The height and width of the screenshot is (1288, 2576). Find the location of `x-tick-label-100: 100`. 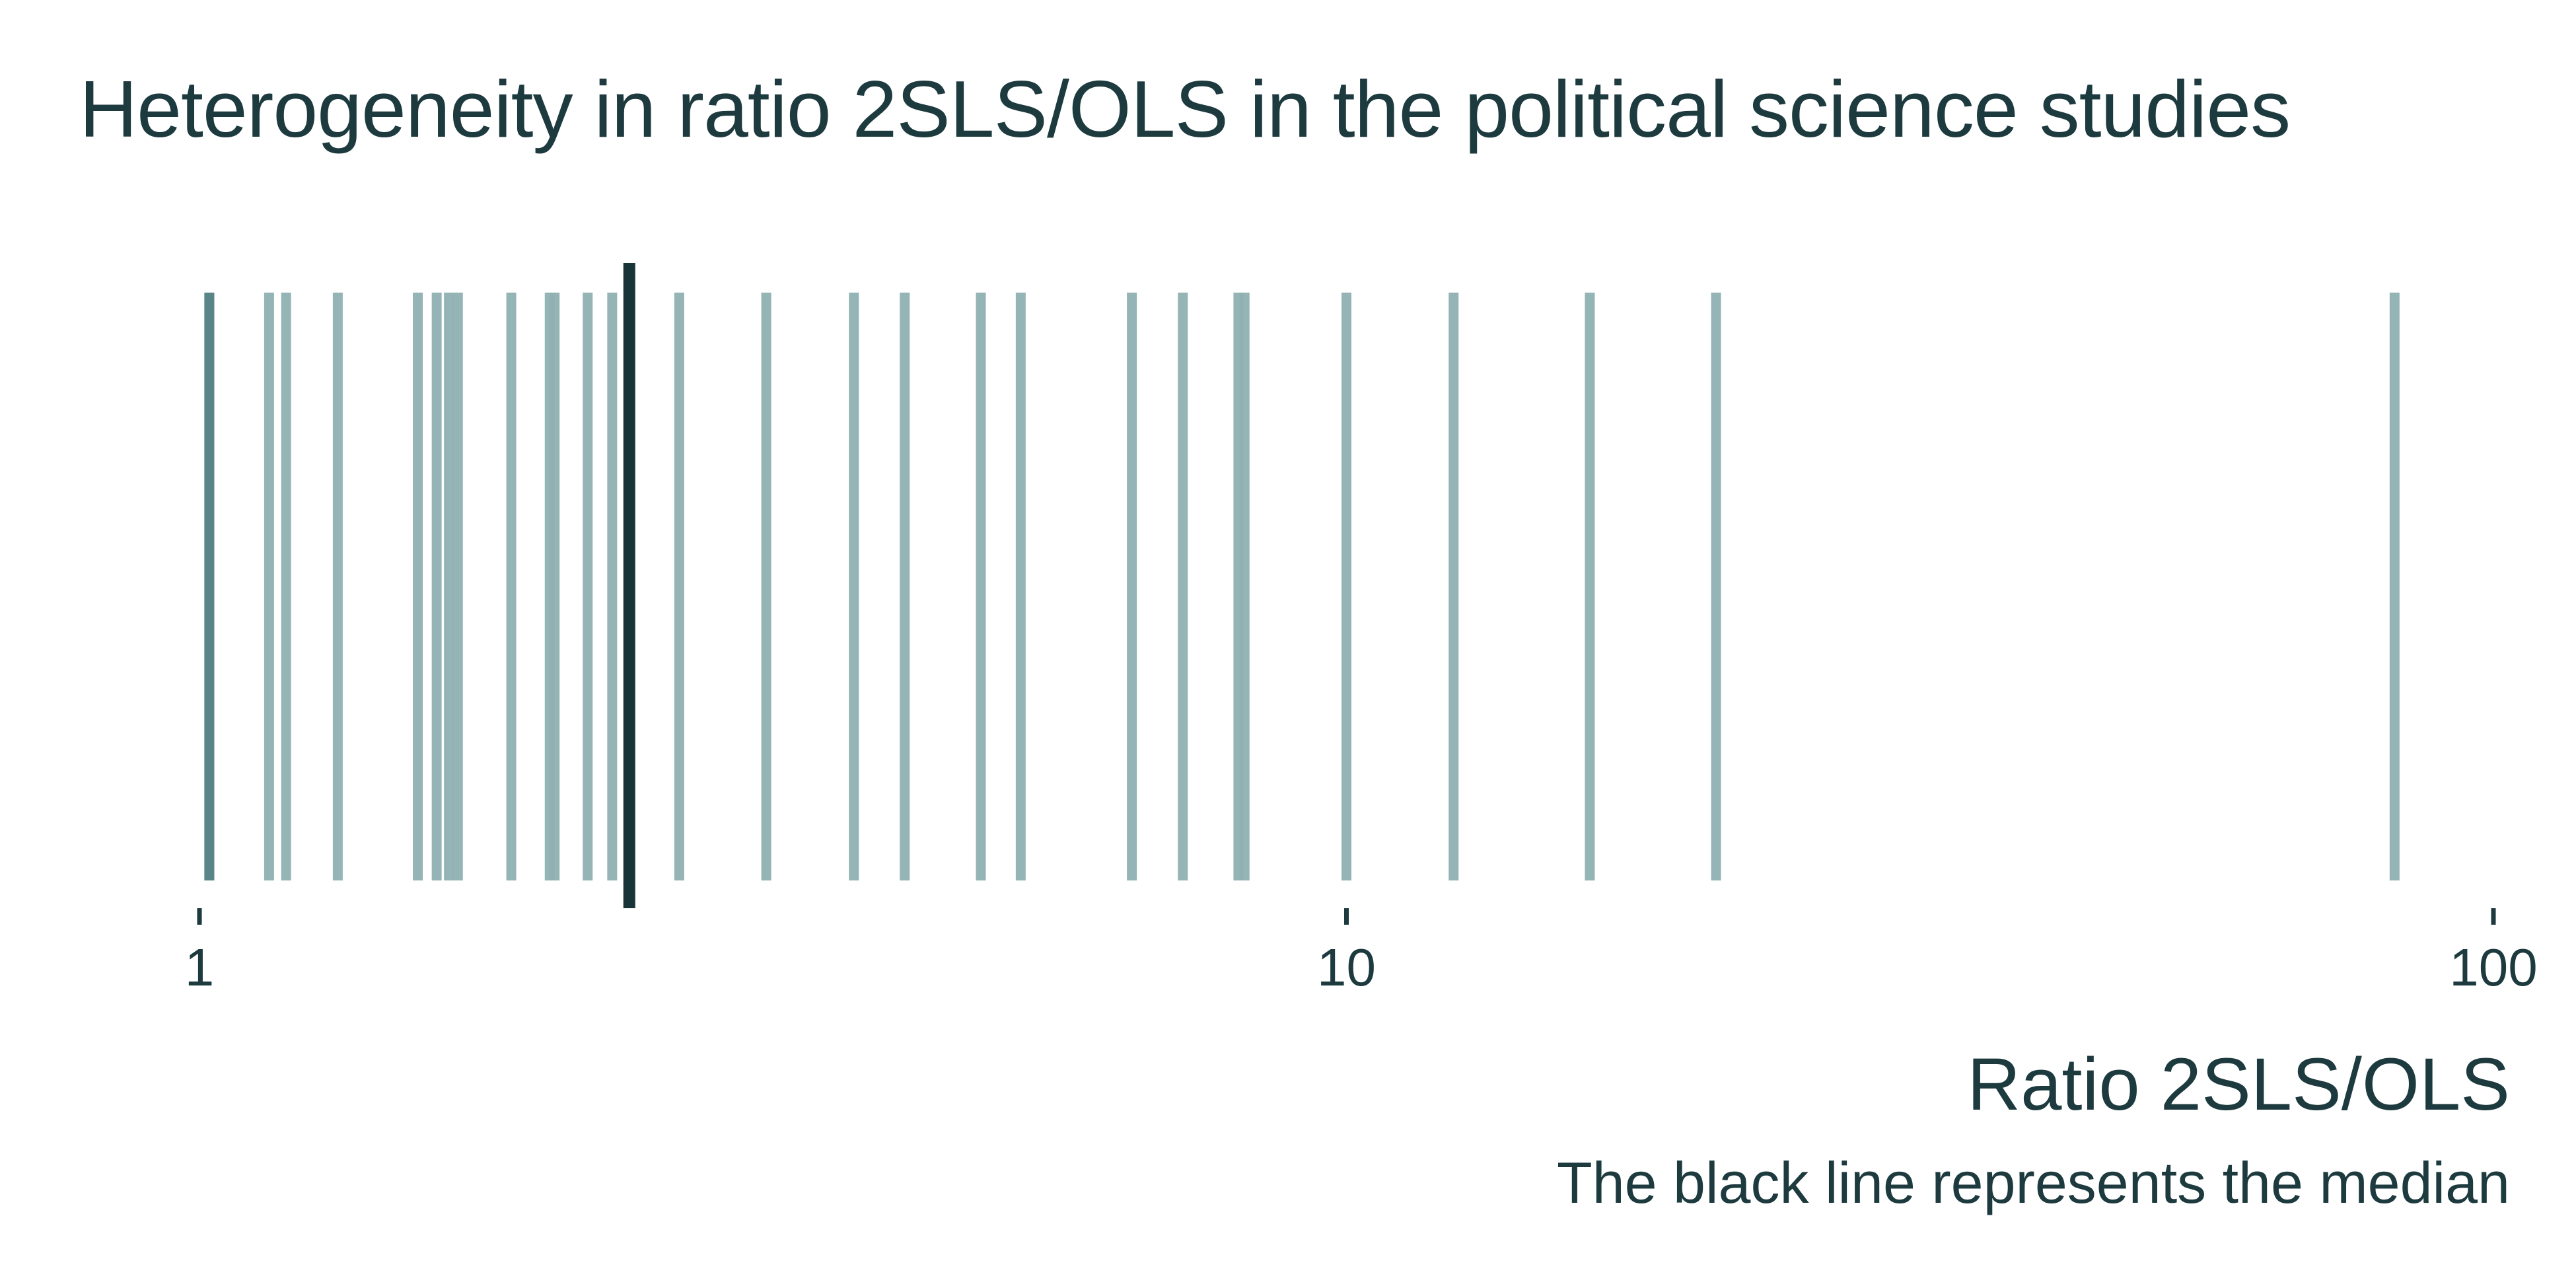

x-tick-label-100: 100 is located at coordinates (2493, 968).